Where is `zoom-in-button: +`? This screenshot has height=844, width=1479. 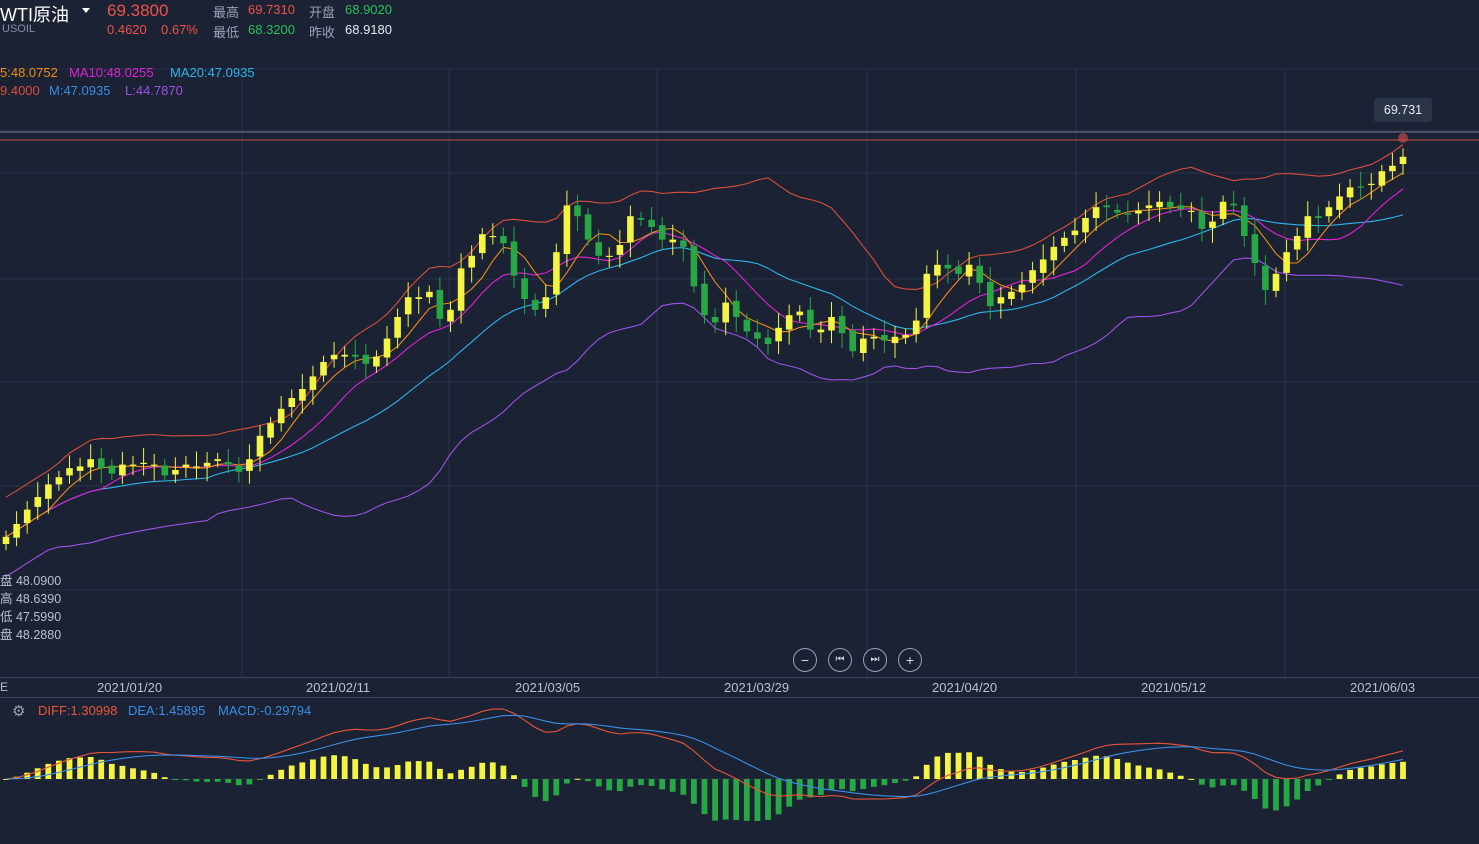
zoom-in-button: + is located at coordinates (910, 660).